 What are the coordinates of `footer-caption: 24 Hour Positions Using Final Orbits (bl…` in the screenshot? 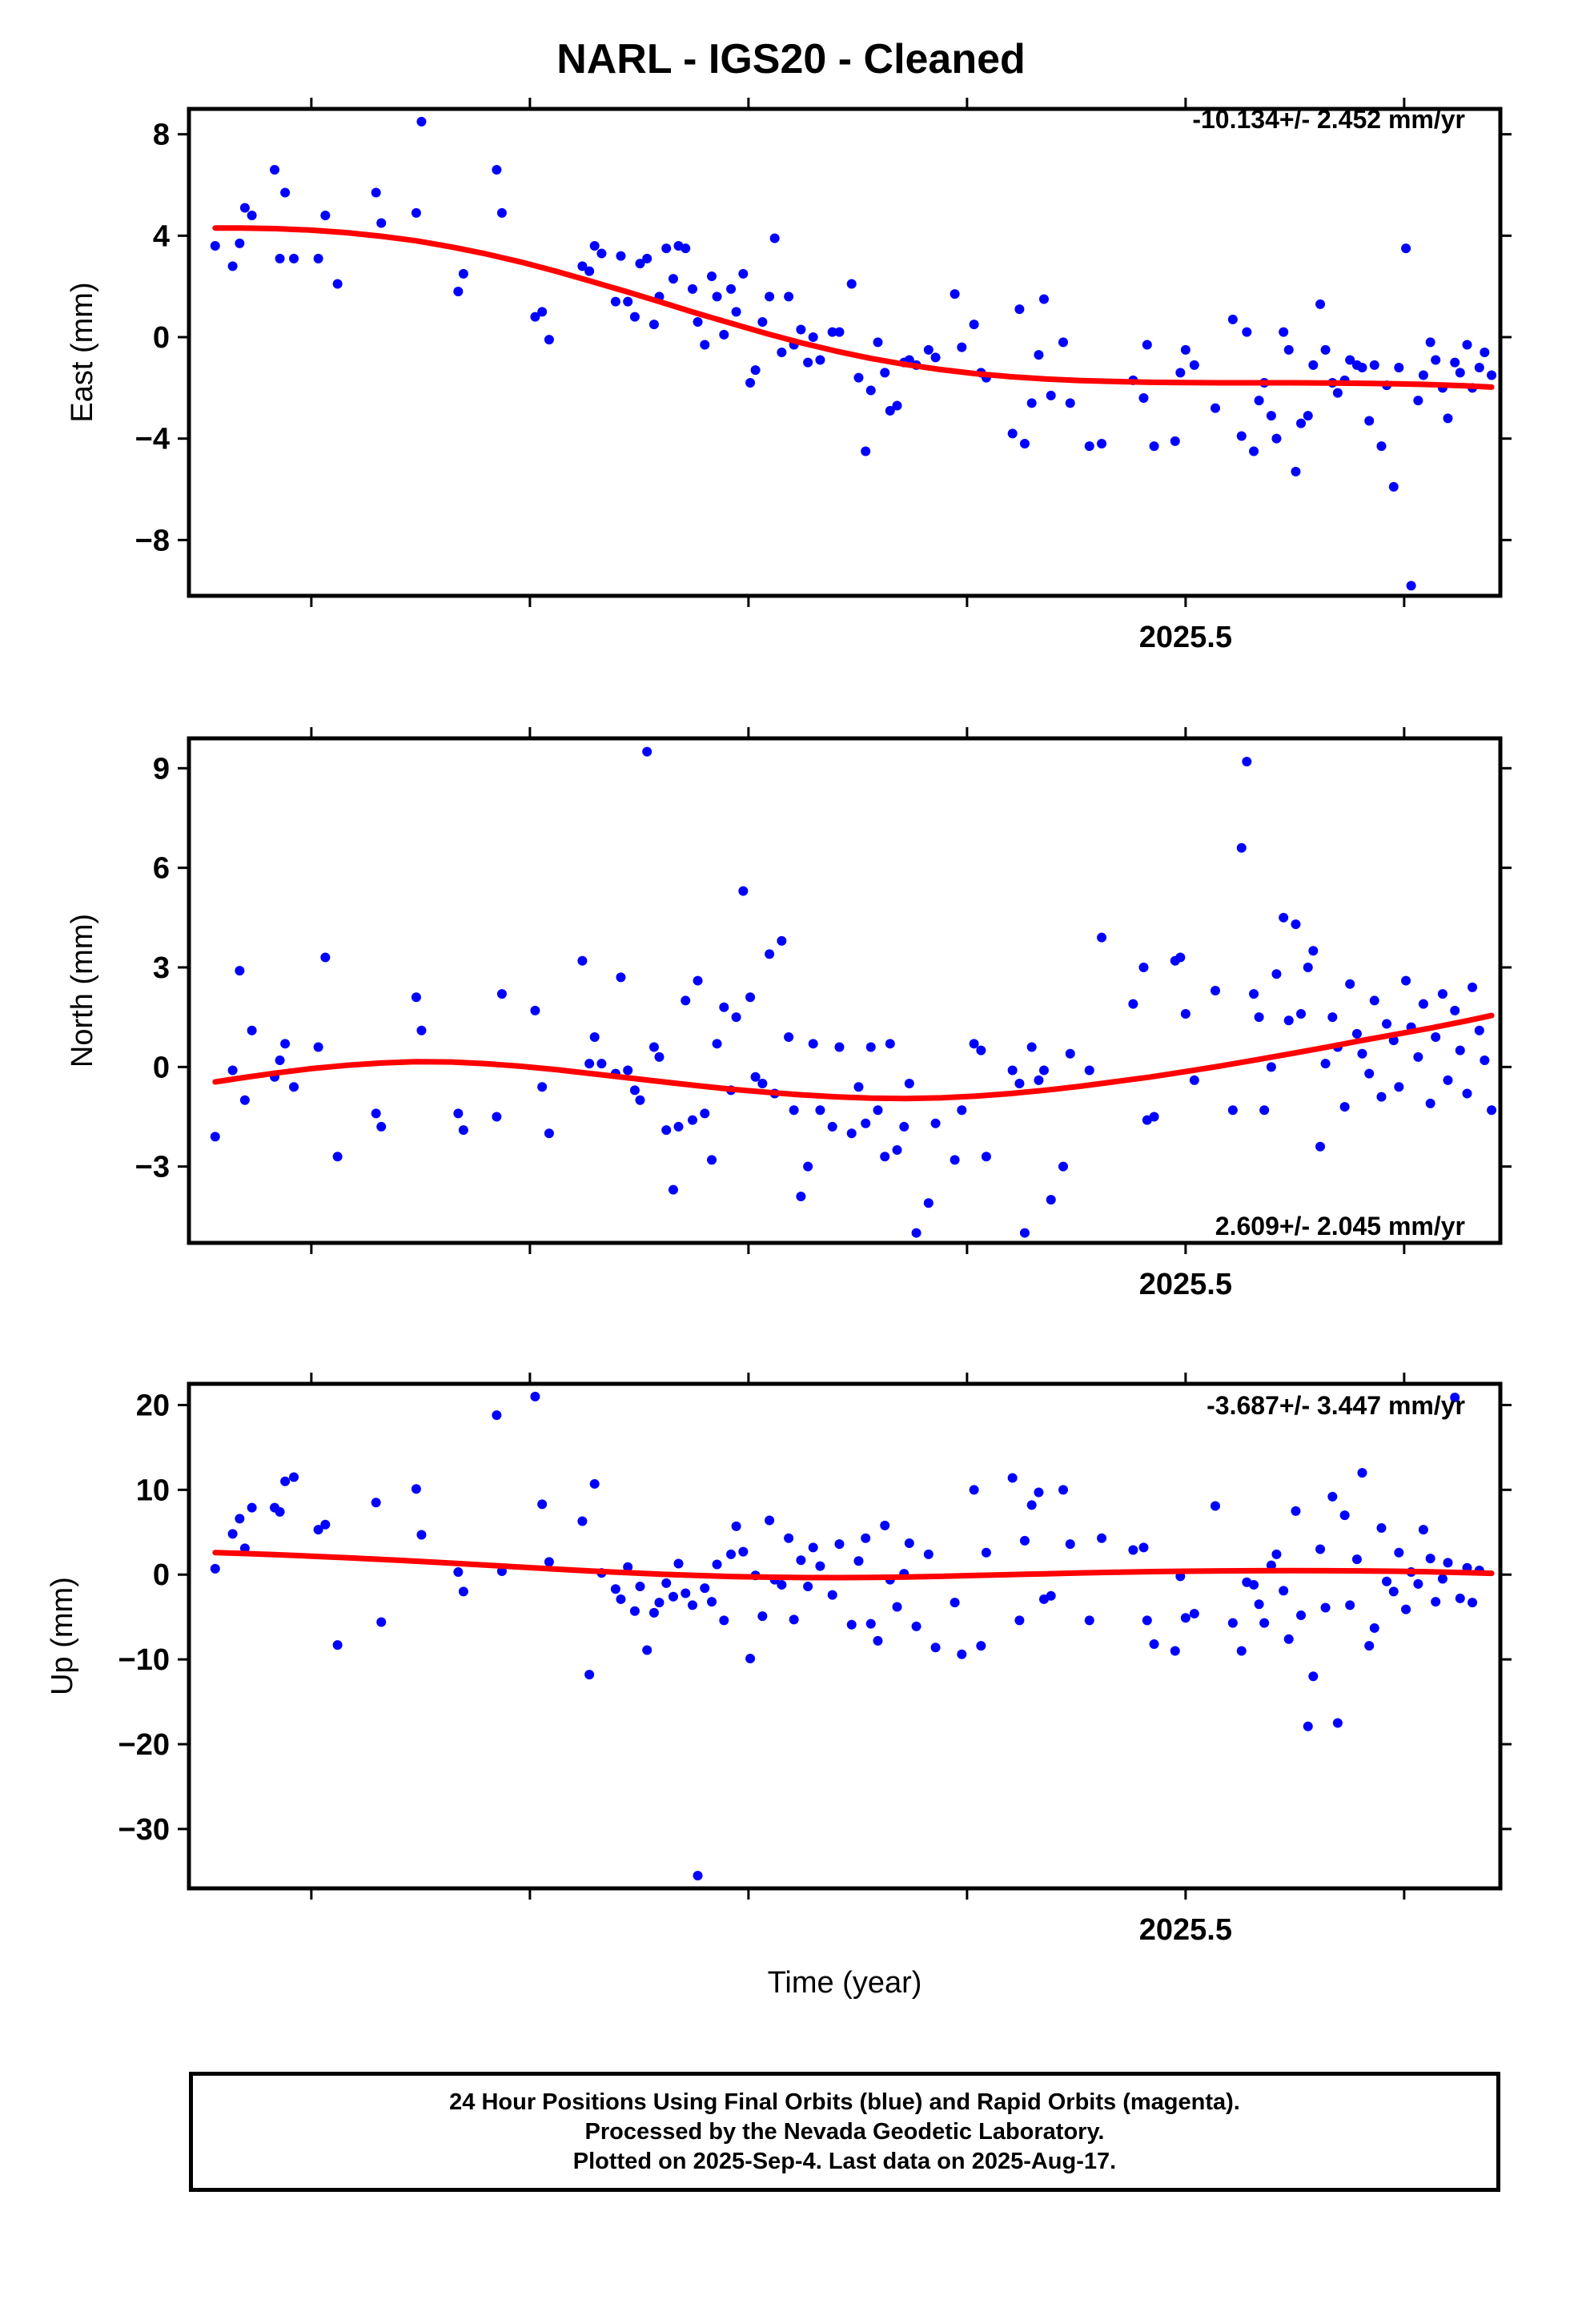 It's located at (845, 2132).